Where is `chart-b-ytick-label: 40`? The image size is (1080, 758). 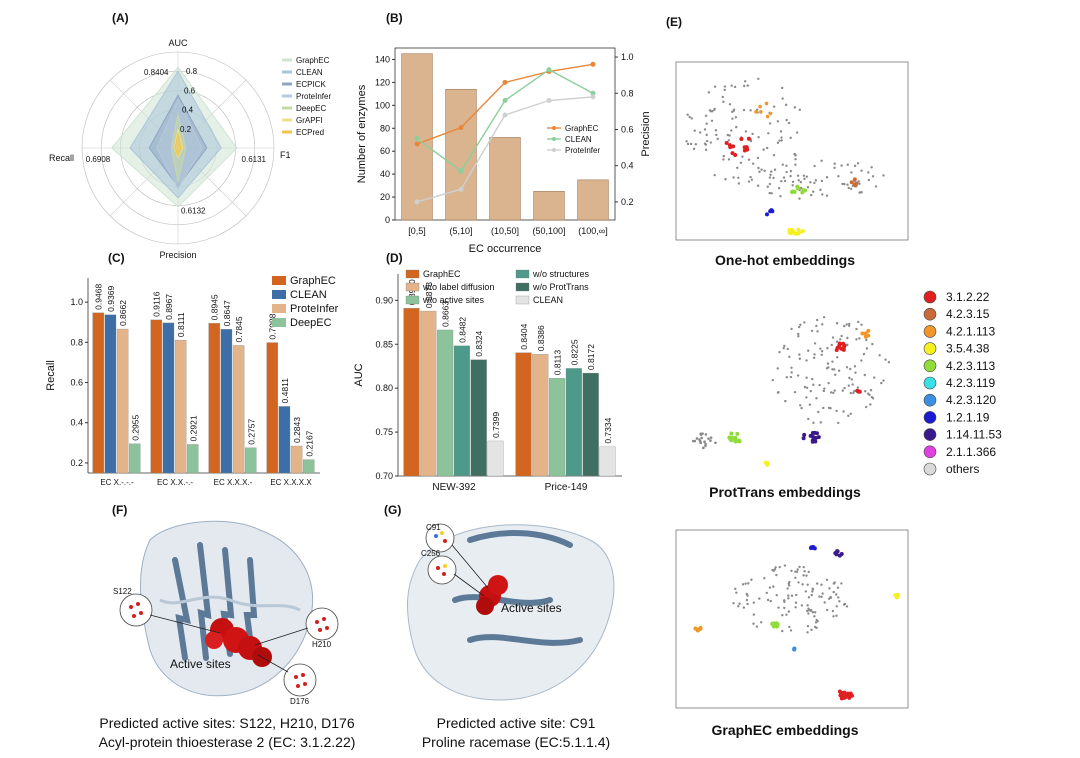 chart-b-ytick-label: 40 is located at coordinates (385, 174).